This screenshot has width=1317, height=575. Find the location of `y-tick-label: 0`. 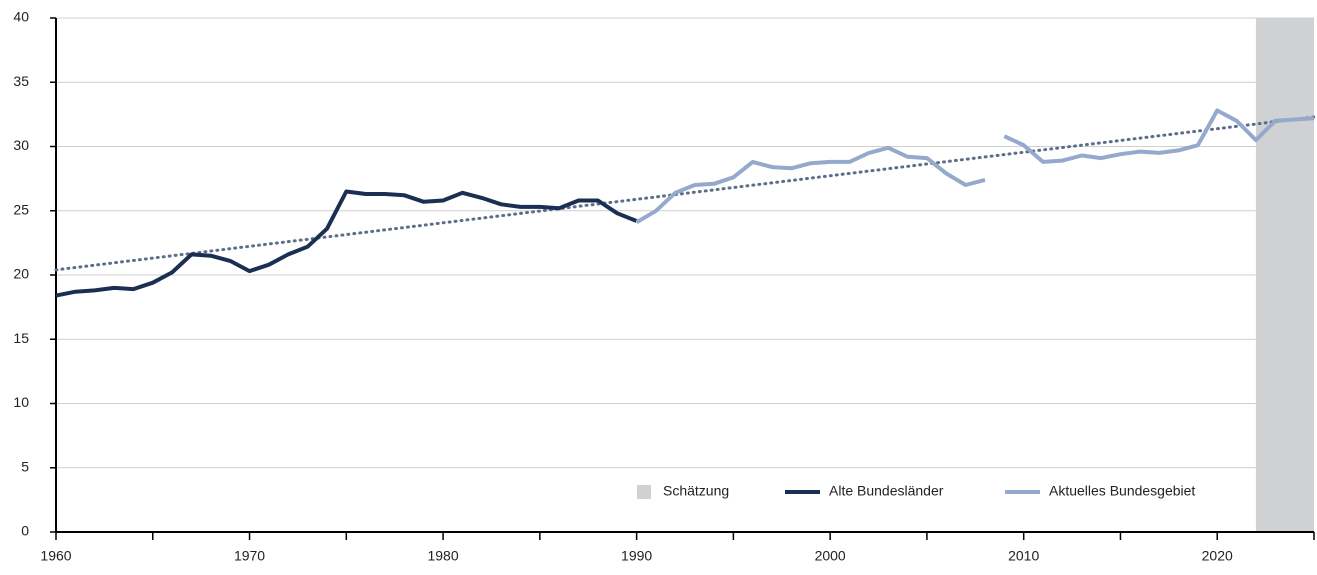

y-tick-label: 0 is located at coordinates (25, 531).